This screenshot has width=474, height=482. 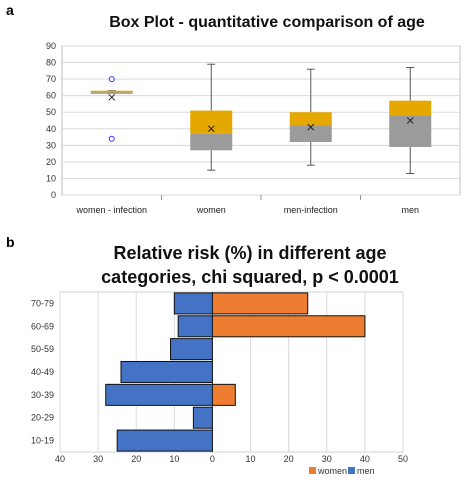 What do you see at coordinates (212, 459) in the screenshot?
I see `x-tick-label-b: 0` at bounding box center [212, 459].